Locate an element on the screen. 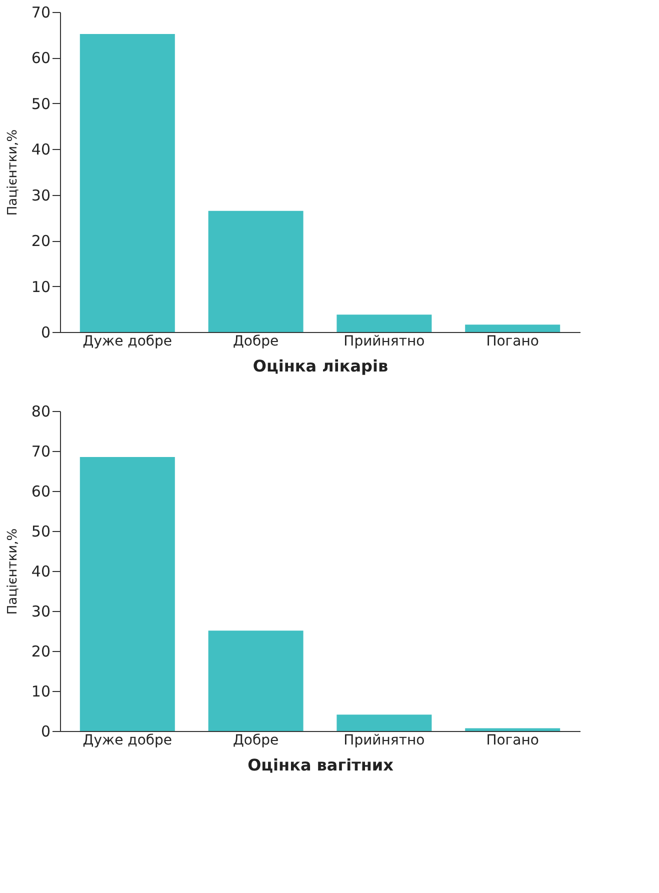 Image resolution: width=659 pixels, height=893 pixels. x-axis-title: Оцінка лікарів is located at coordinates (320, 366).